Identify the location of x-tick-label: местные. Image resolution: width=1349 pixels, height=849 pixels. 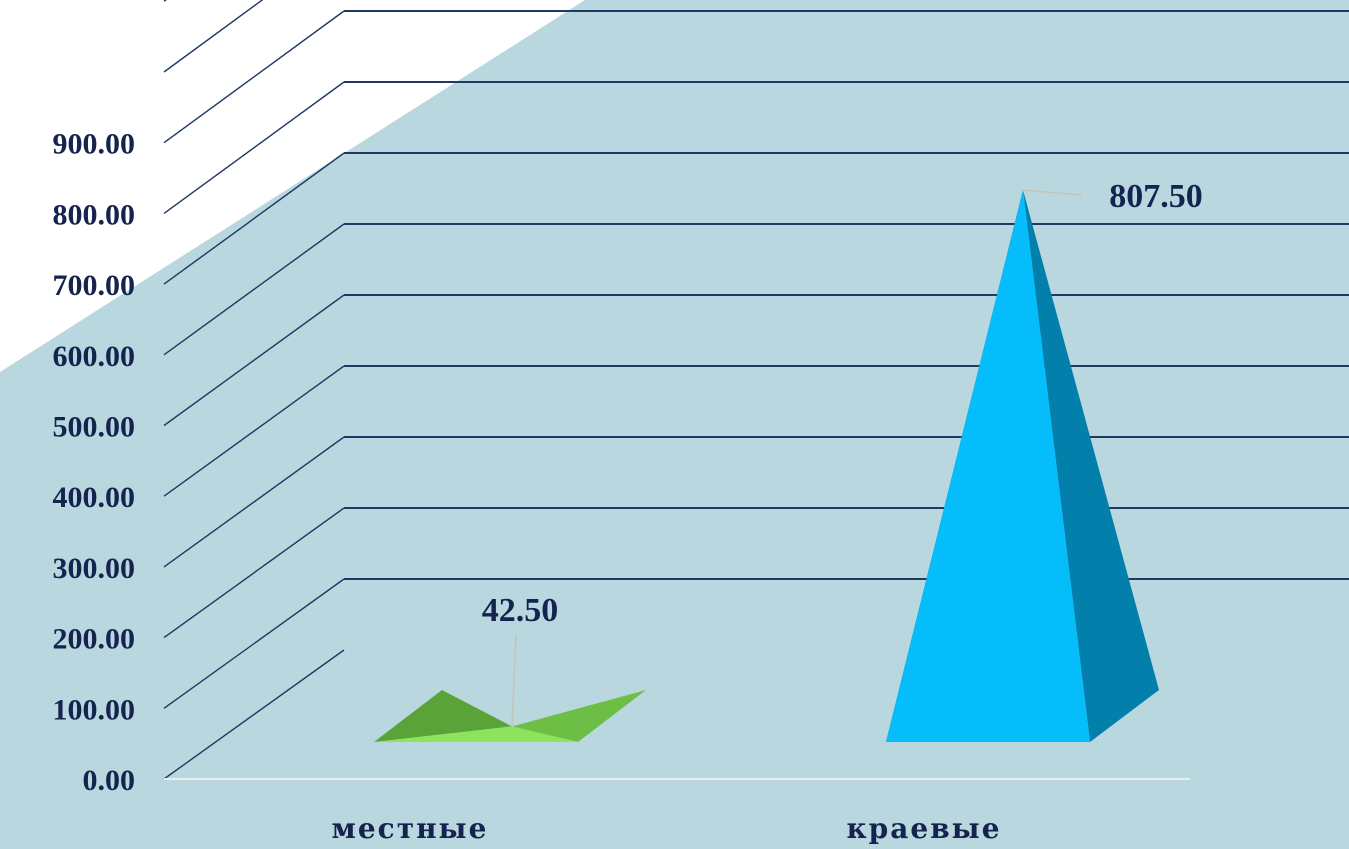
(410, 828).